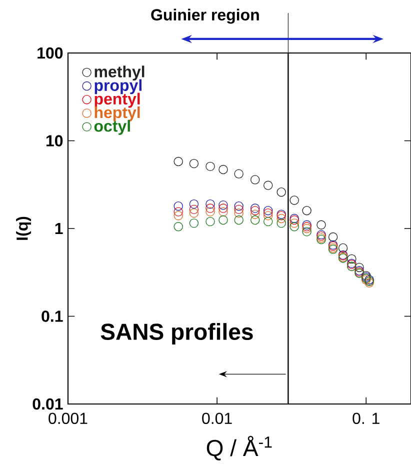  I want to click on x-tick-label: 0. 1, so click(366, 418).